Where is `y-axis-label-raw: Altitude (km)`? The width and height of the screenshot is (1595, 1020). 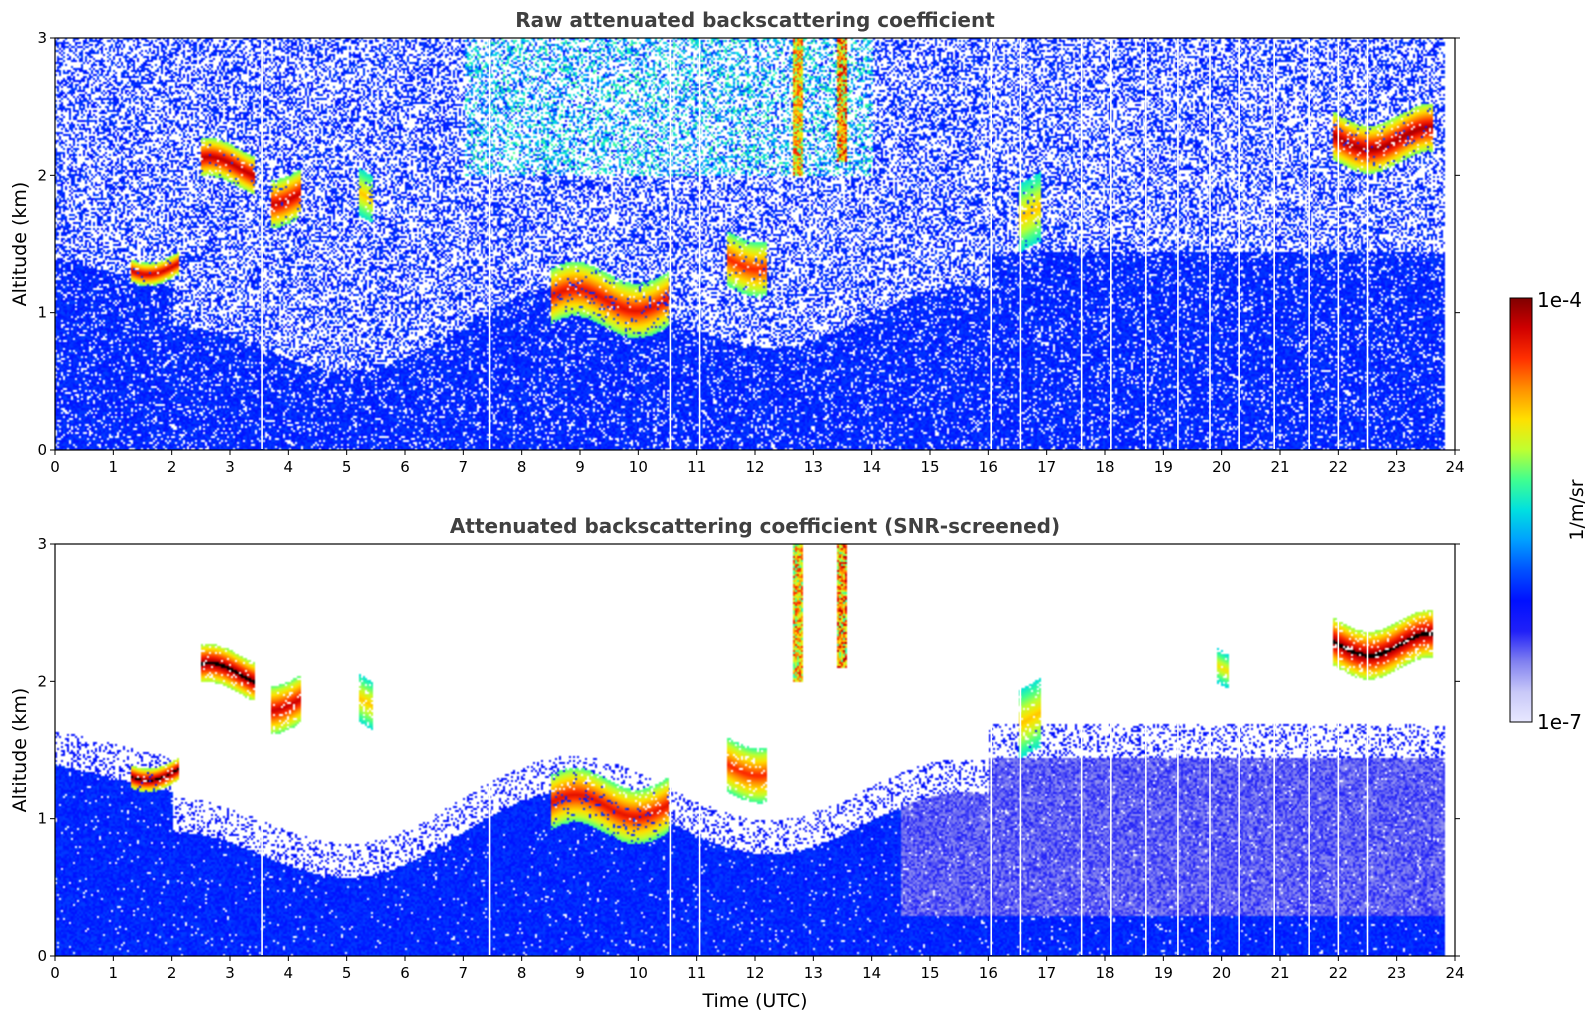 y-axis-label-raw: Altitude (km) is located at coordinates (20, 244).